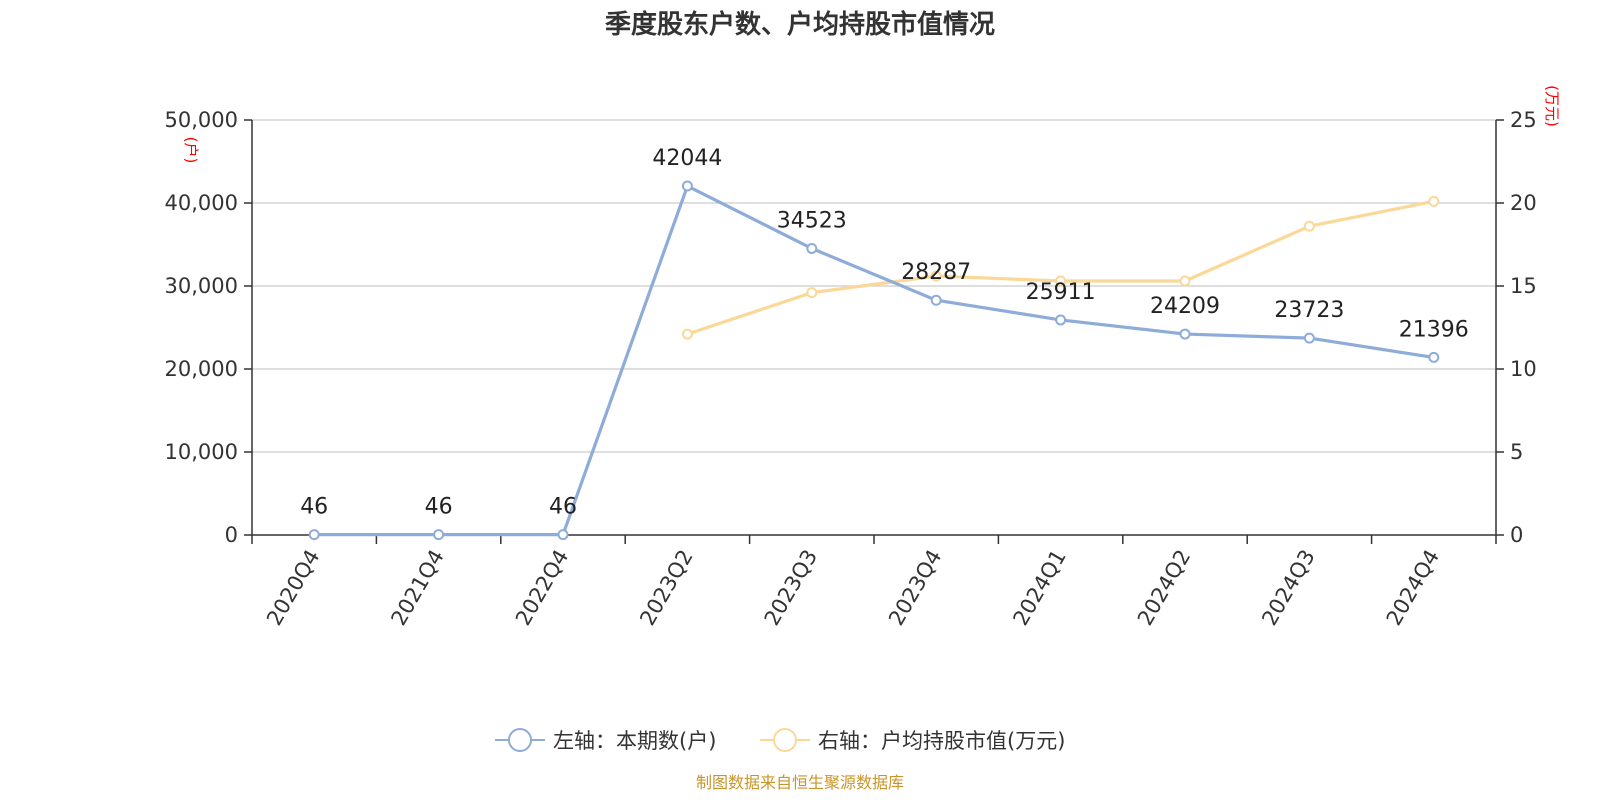 The image size is (1600, 800). Describe the element at coordinates (201, 286) in the screenshot. I see `left-axis-tick-label: 30,000` at that location.